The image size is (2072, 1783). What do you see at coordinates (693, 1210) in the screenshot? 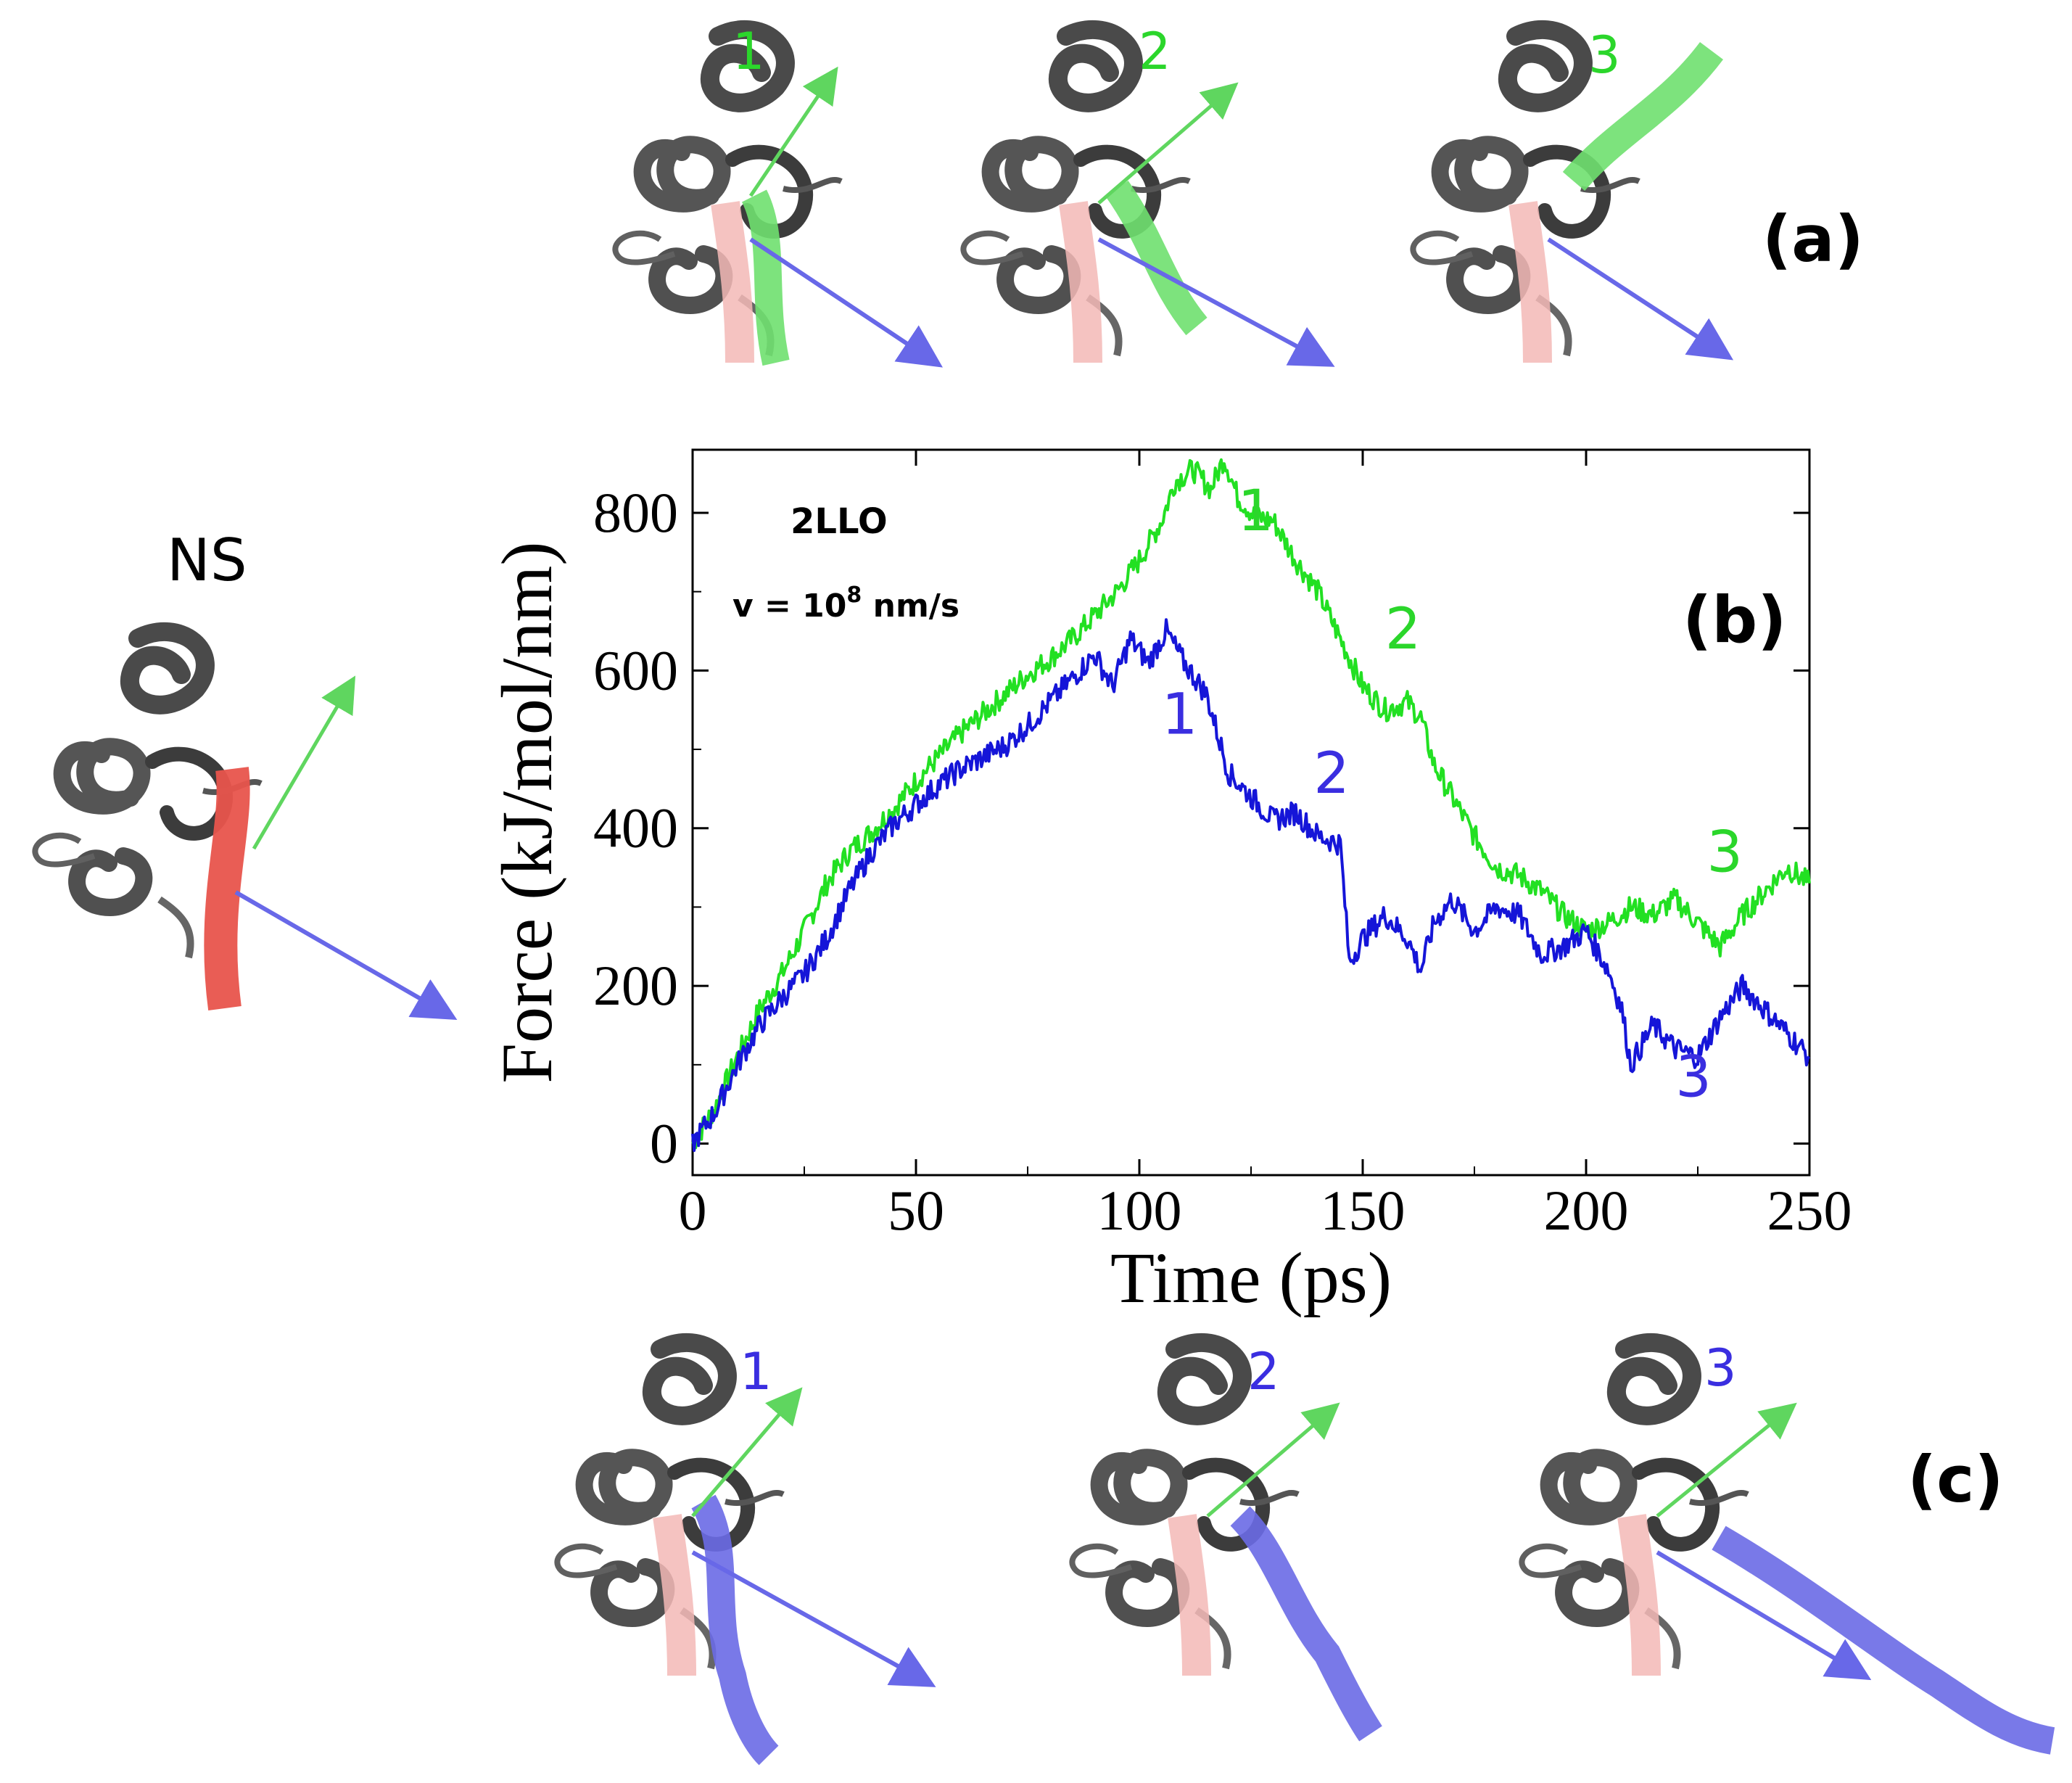
I see `x-tick-label: 0` at bounding box center [693, 1210].